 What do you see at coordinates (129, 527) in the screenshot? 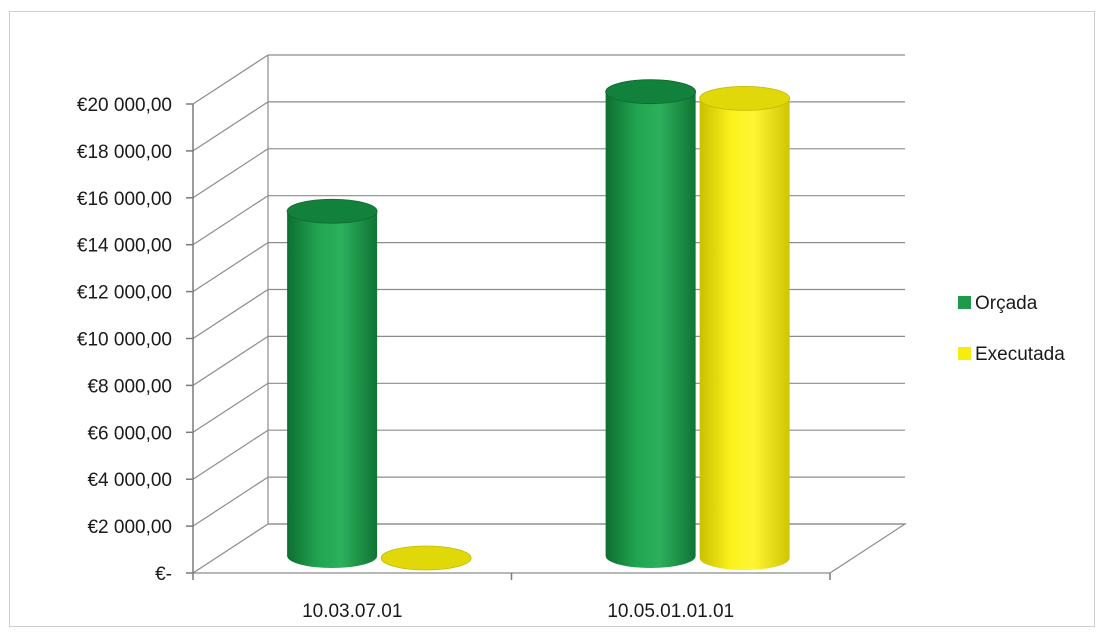
I see `y-tick-label: €2 000,00` at bounding box center [129, 527].